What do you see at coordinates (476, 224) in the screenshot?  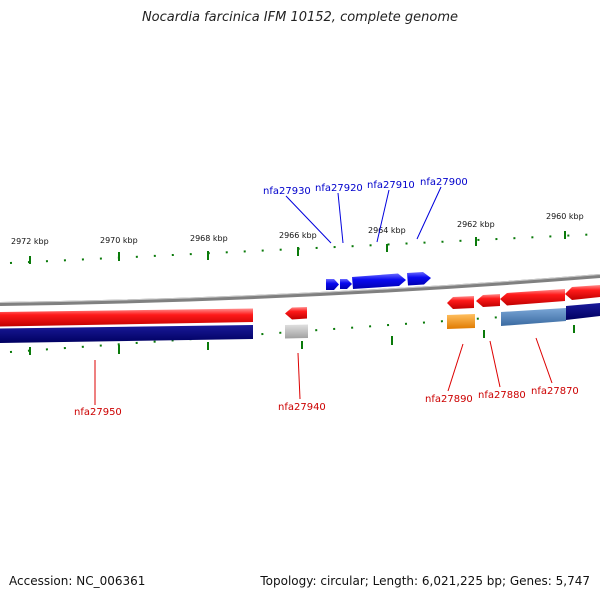 I see `ruler-label-2962: 2962 kbp` at bounding box center [476, 224].